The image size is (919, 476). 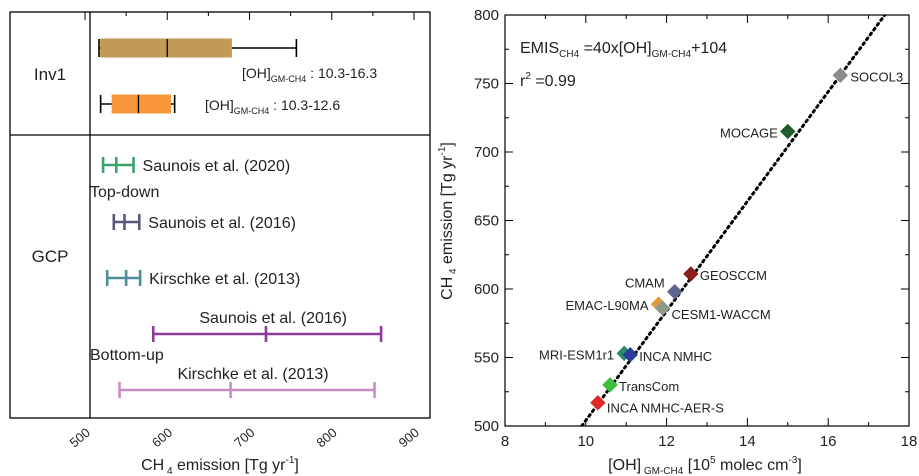 I want to click on data-point-geosccm, so click(x=691, y=274).